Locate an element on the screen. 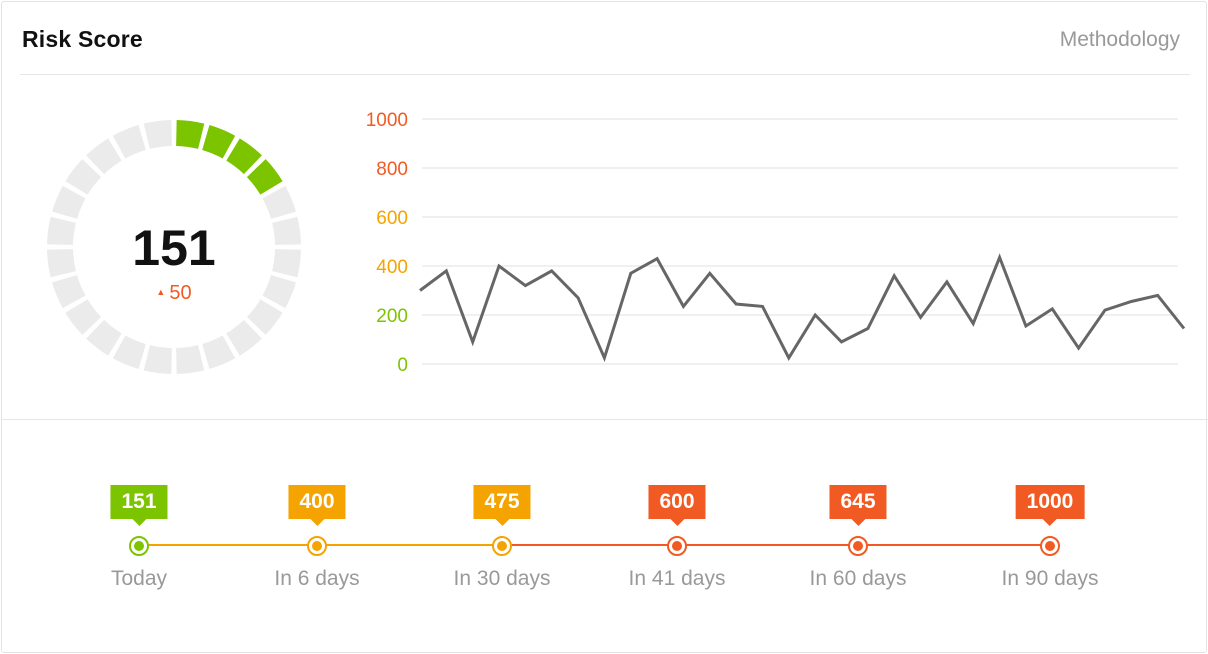 The width and height of the screenshot is (1208, 654). timeline-date-label: In 90 days is located at coordinates (1050, 578).